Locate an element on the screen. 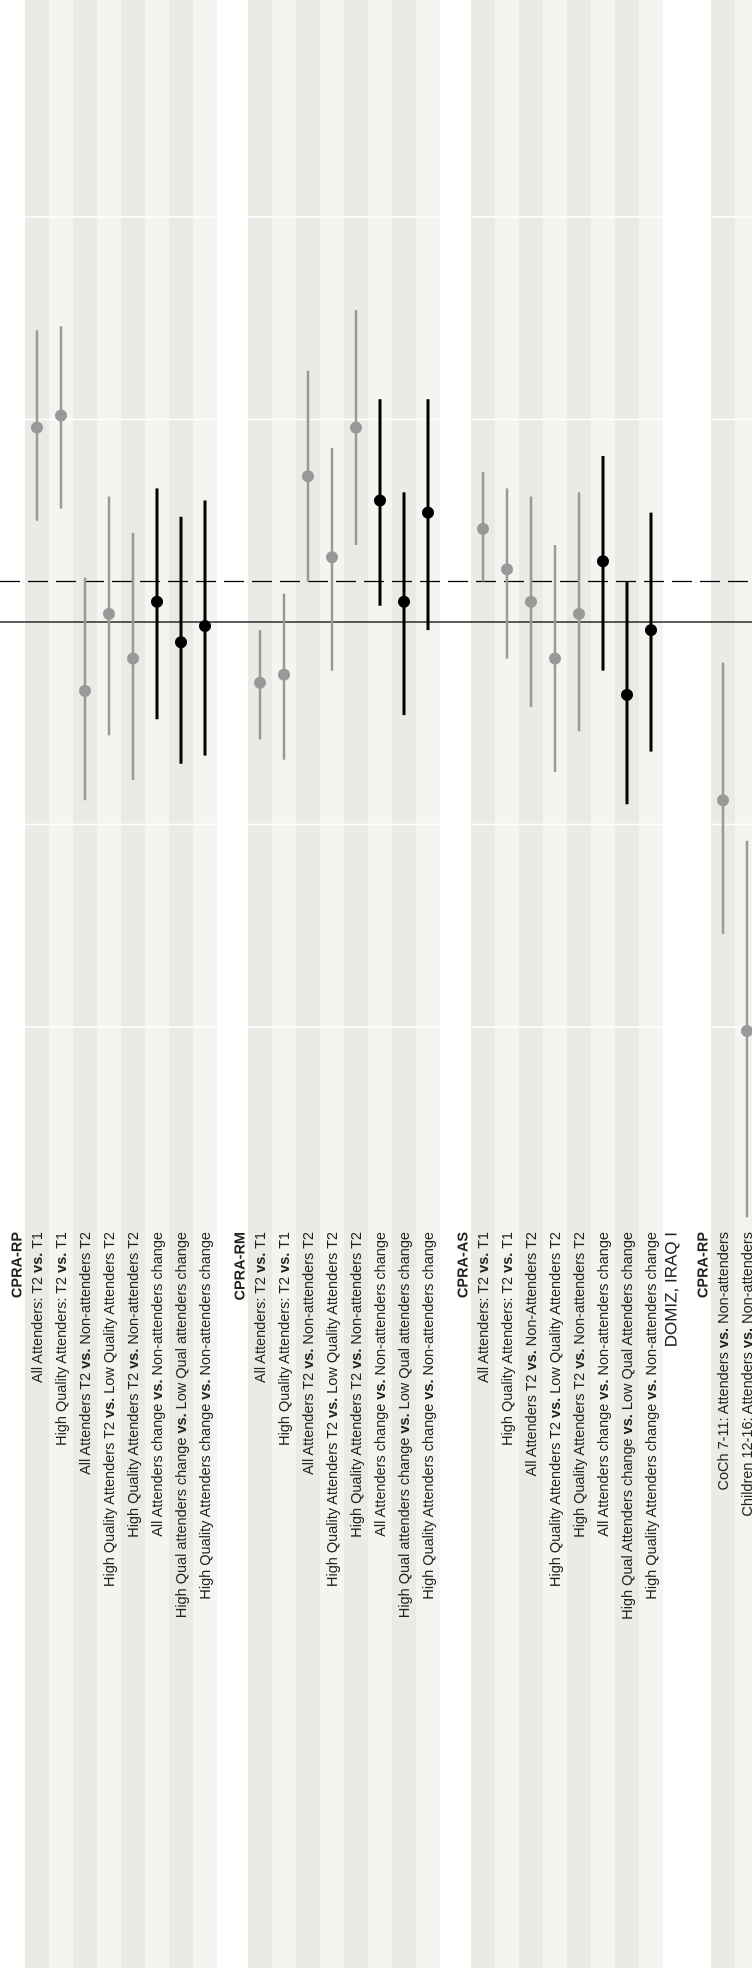 This screenshot has width=752, height=1968. label-part: High Quality Attenders: T2 is located at coordinates (62, 1359).